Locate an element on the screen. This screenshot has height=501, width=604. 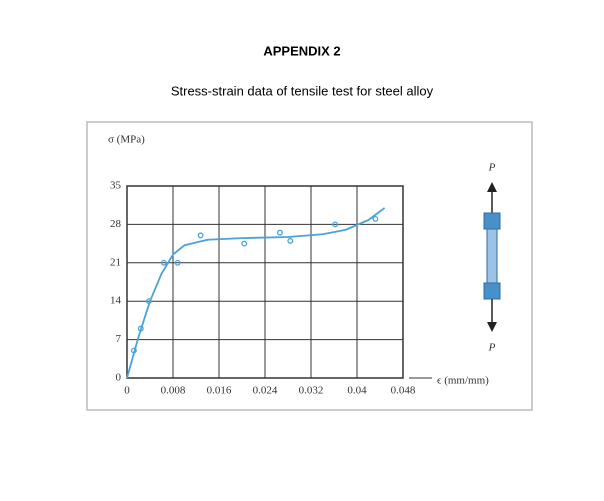
y-tick-label: 28 is located at coordinates (116, 224).